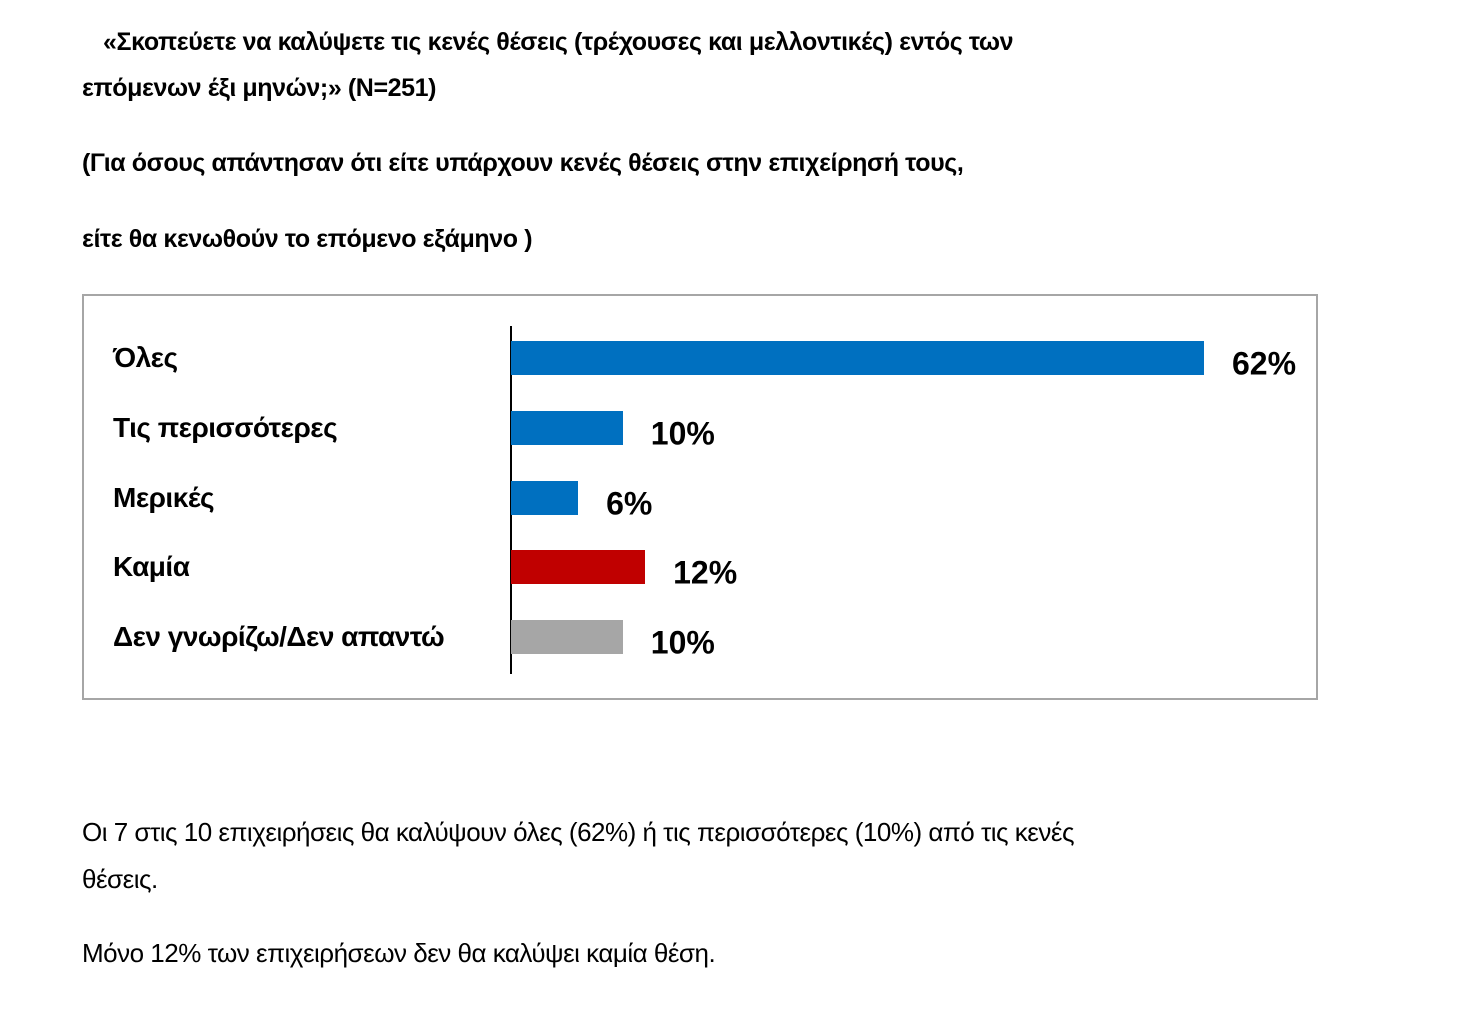 Image resolution: width=1458 pixels, height=1024 pixels. What do you see at coordinates (225, 427) in the screenshot?
I see `category-label: Τις περισσότερες` at bounding box center [225, 427].